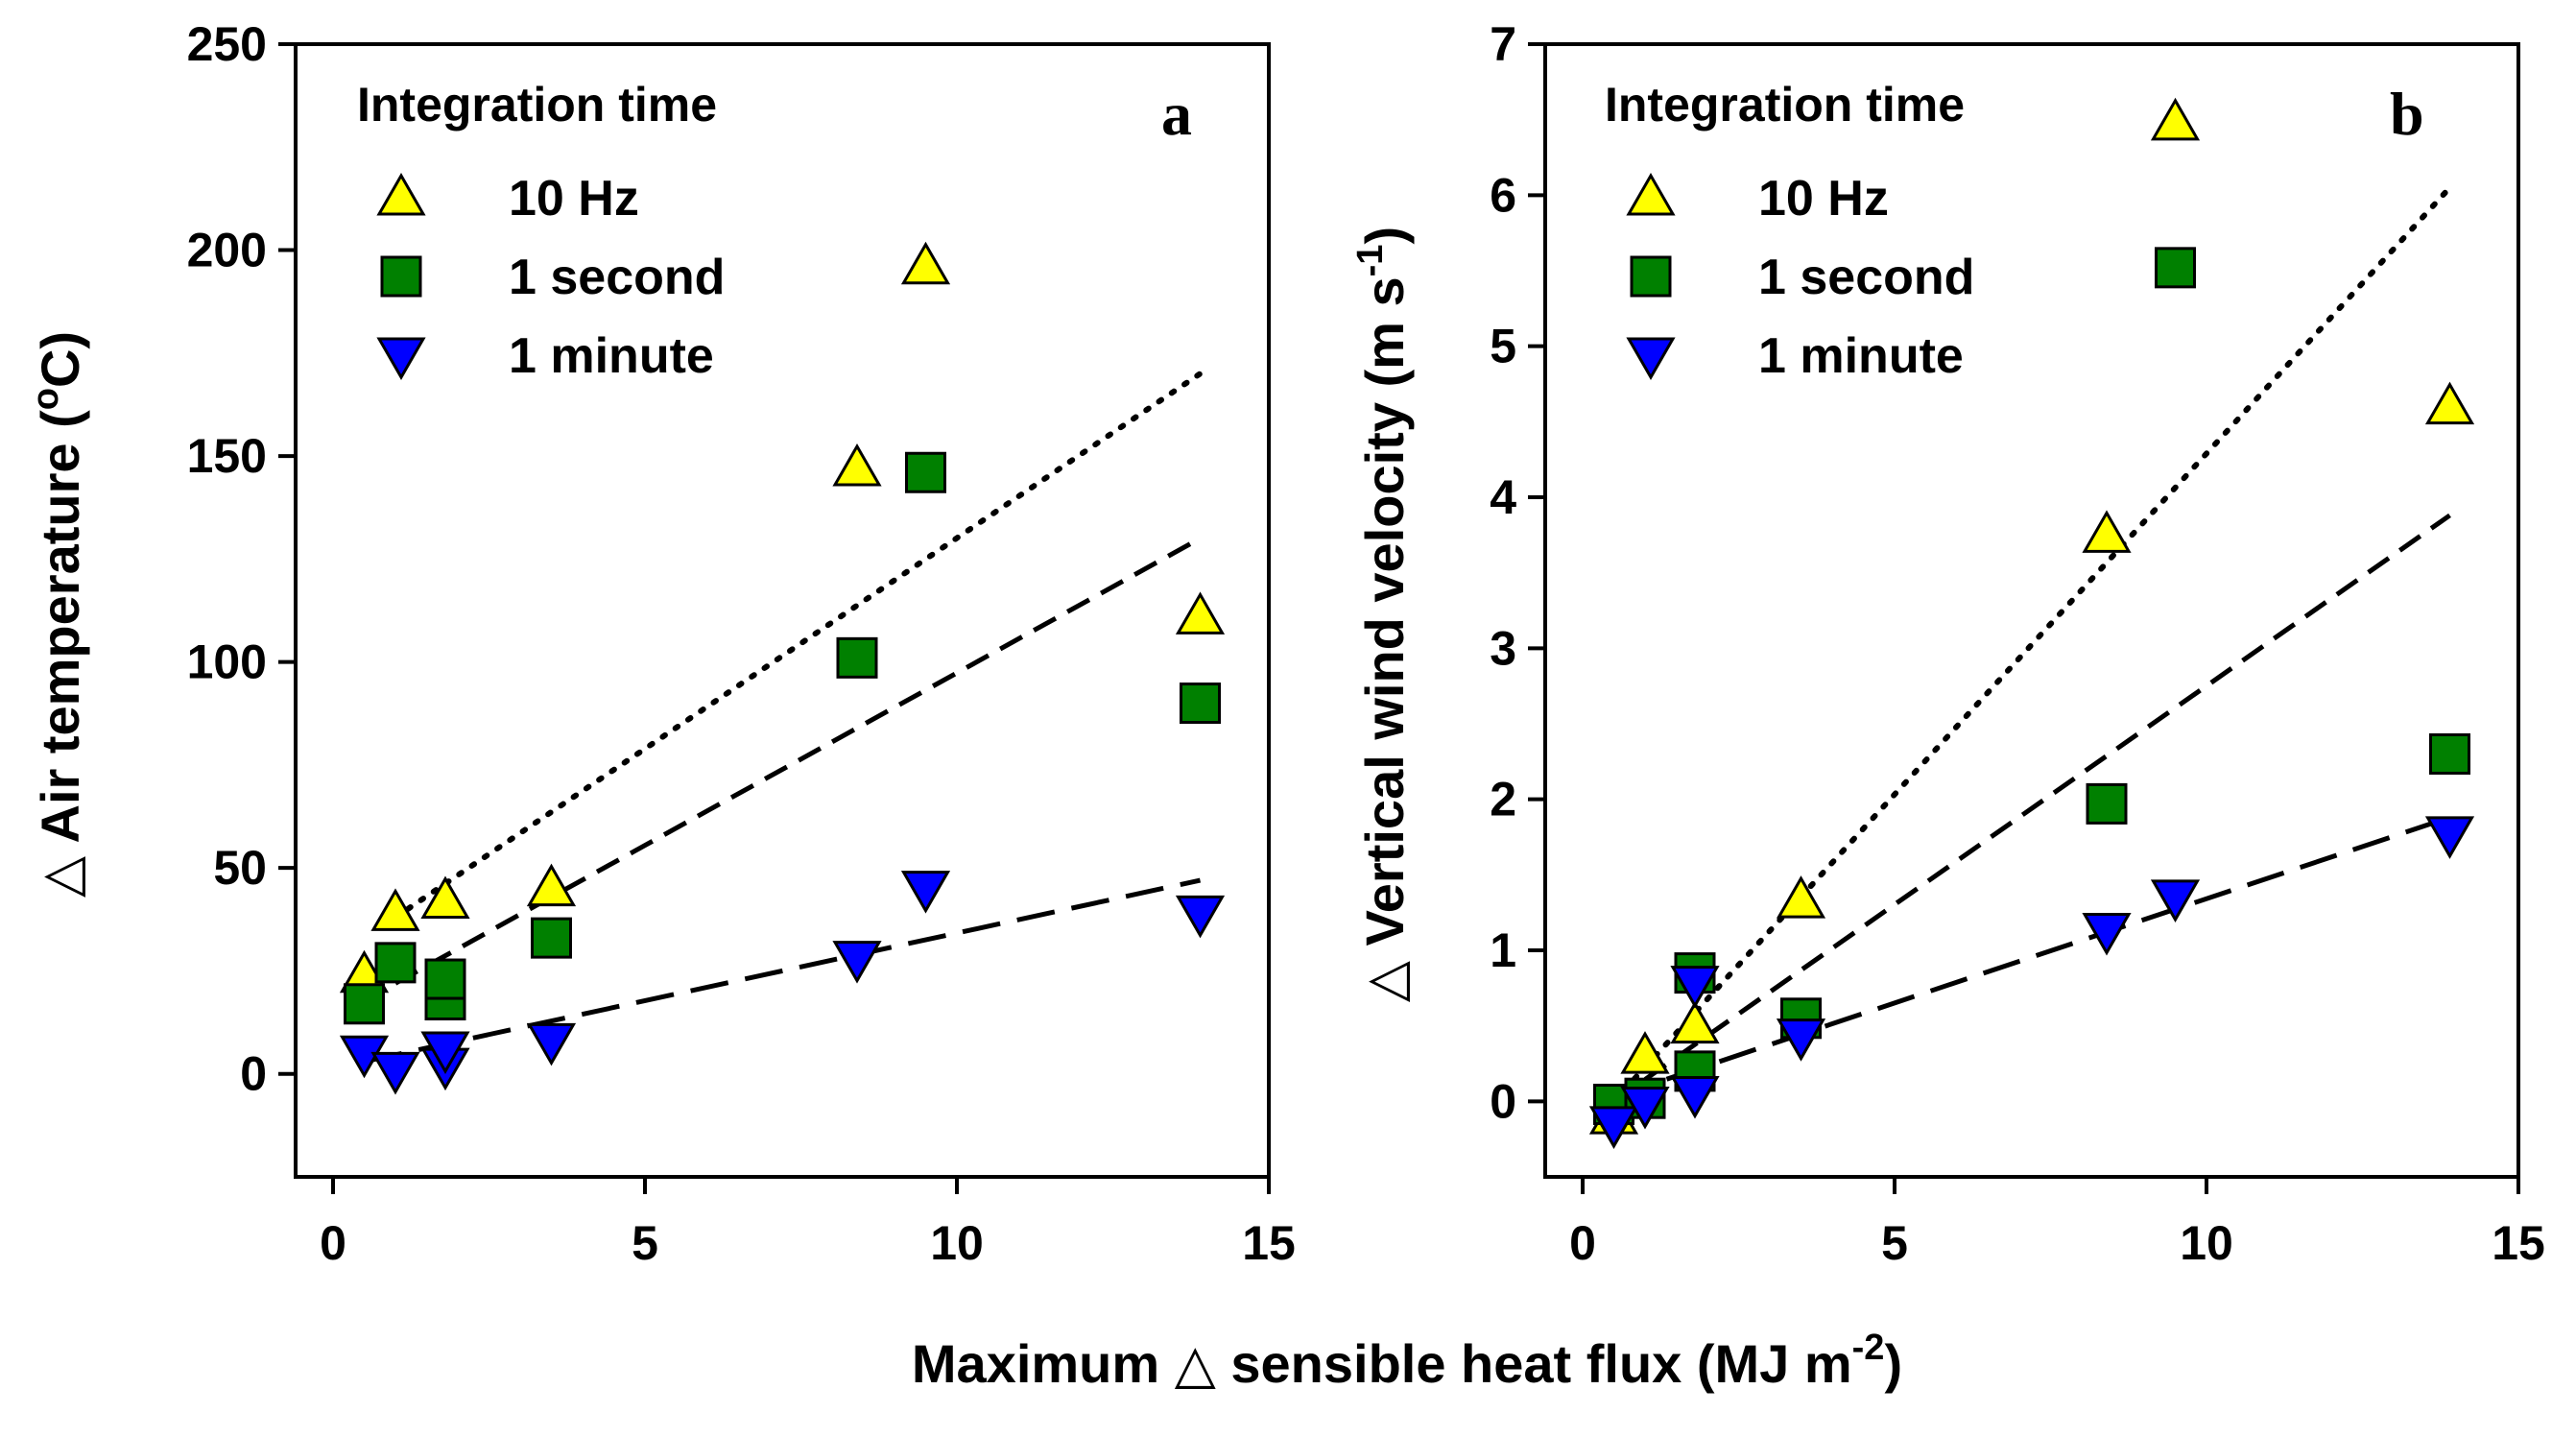 This screenshot has height=1437, width=2576. Describe the element at coordinates (1176, 114) in the screenshot. I see `panel-a-letter: a` at that location.